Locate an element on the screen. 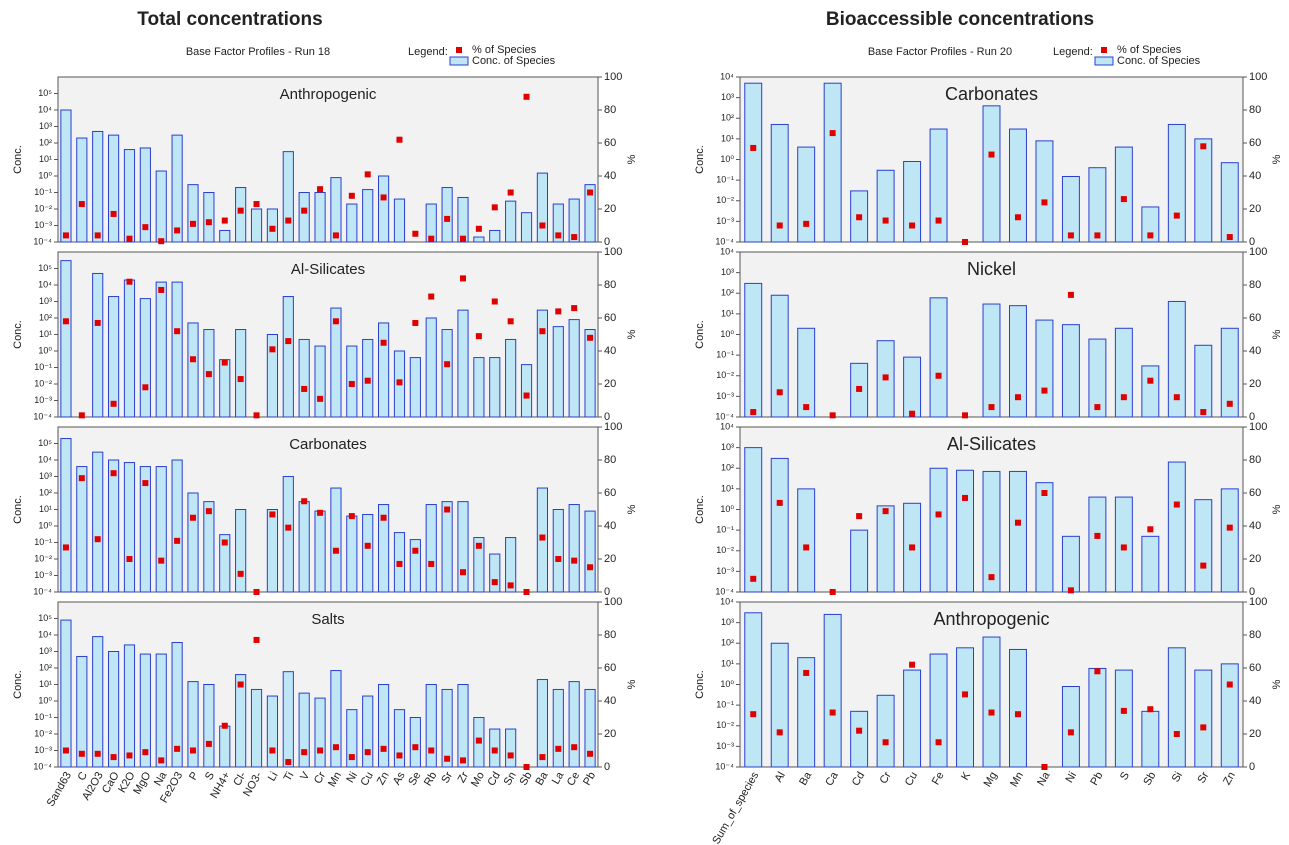 The image size is (1289, 845). x-tick-label: Pb is located at coordinates (1096, 779).